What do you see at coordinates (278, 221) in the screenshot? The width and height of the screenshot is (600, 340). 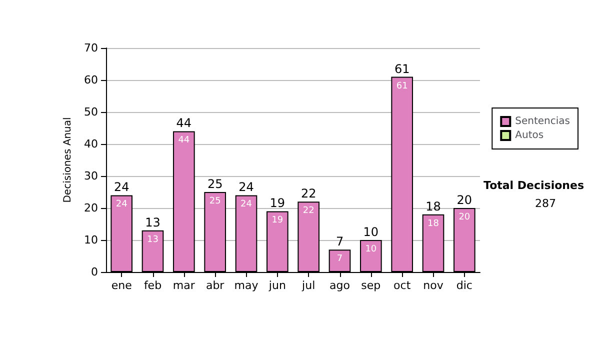 I see `data-label: 19` at bounding box center [278, 221].